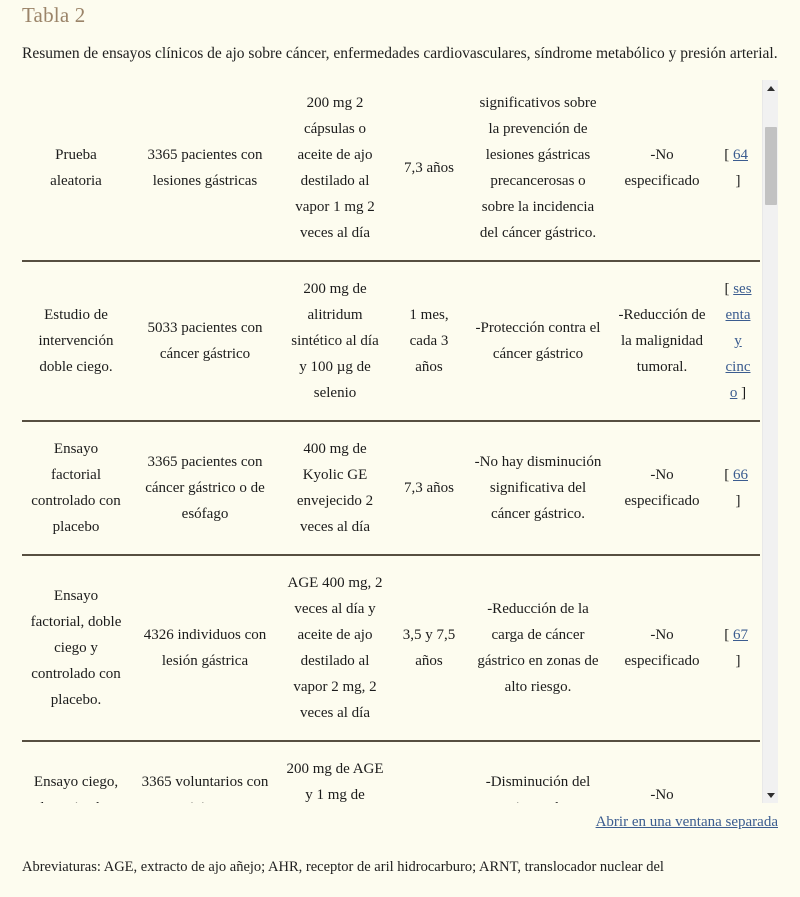 The height and width of the screenshot is (897, 800). I want to click on cell-design: Estudio de intervención doble ciego., so click(76, 341).